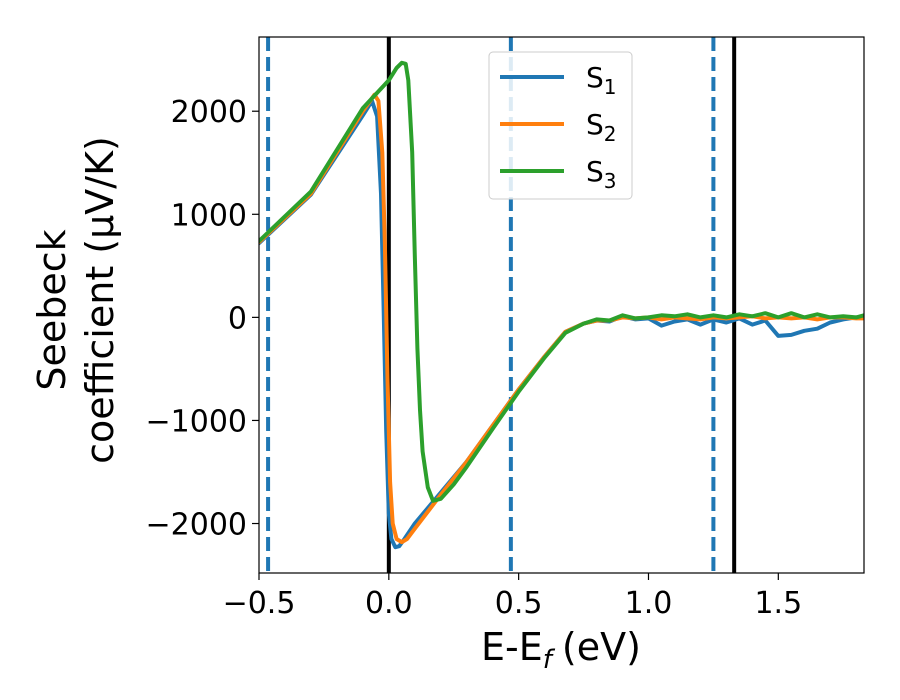 The width and height of the screenshot is (900, 700). What do you see at coordinates (601, 127) in the screenshot?
I see `legend-label-s2: S2` at bounding box center [601, 127].